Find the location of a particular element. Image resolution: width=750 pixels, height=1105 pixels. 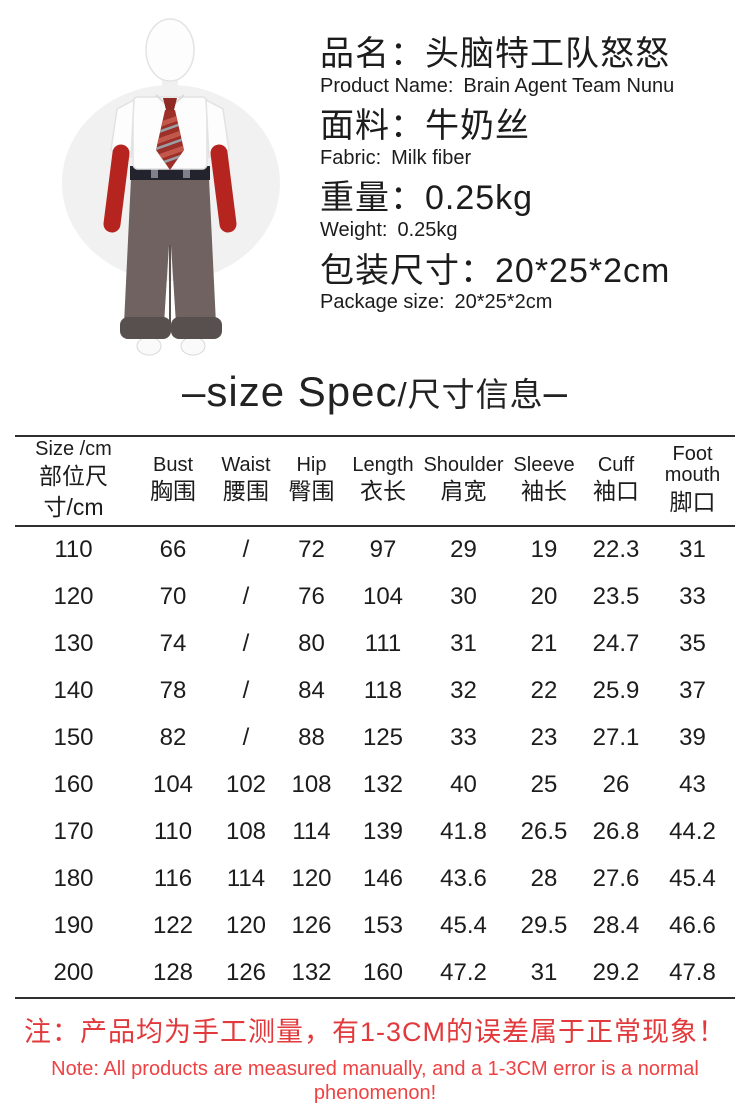

table-cell: 47.2 is located at coordinates (463, 973).